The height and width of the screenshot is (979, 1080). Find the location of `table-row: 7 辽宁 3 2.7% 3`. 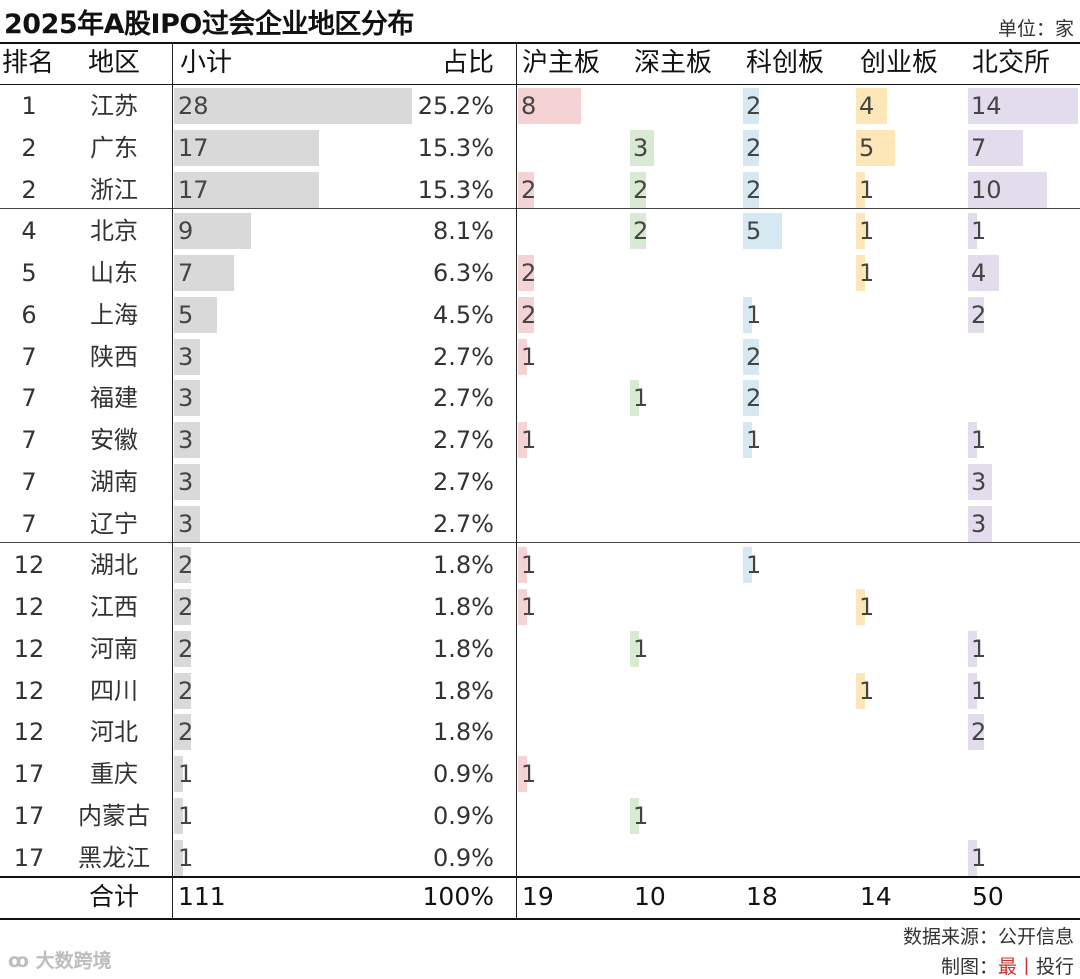

table-row: 7 辽宁 3 2.7% 3 is located at coordinates (540, 524).